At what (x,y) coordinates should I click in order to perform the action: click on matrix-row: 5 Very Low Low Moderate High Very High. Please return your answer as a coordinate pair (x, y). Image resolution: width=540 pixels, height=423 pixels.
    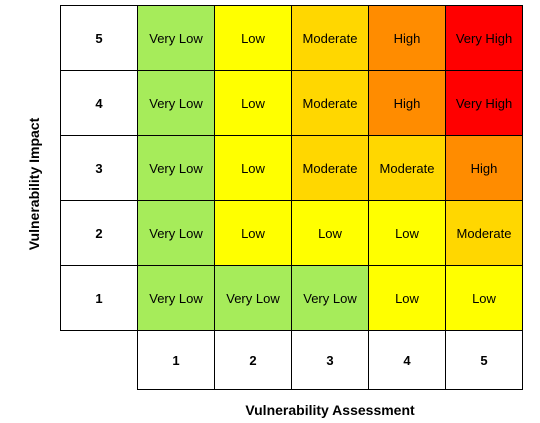
    Looking at the image, I should click on (291, 38).